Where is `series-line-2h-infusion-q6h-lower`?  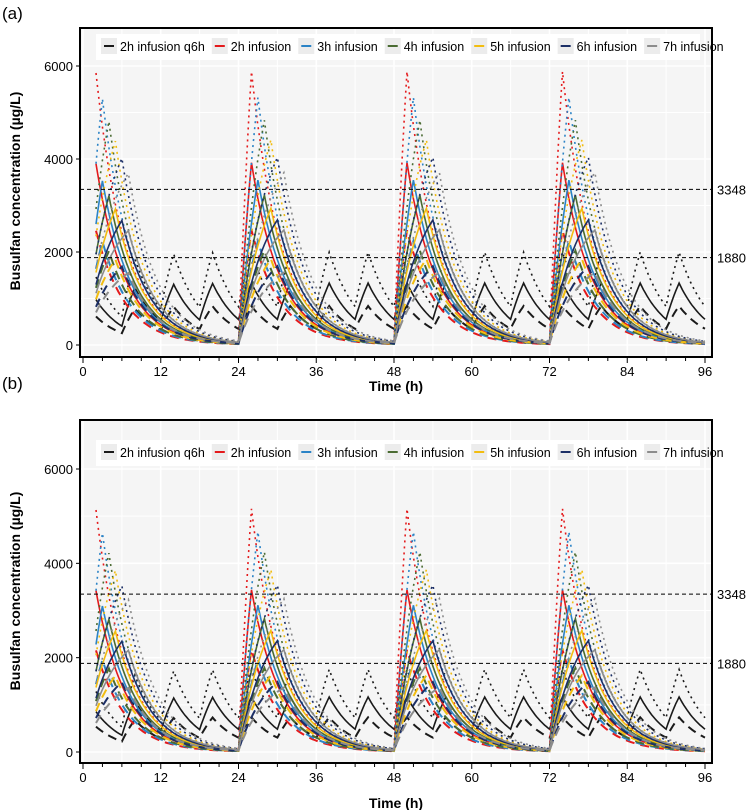
series-line-2h-infusion-q6h-lower is located at coordinates (400, 729).